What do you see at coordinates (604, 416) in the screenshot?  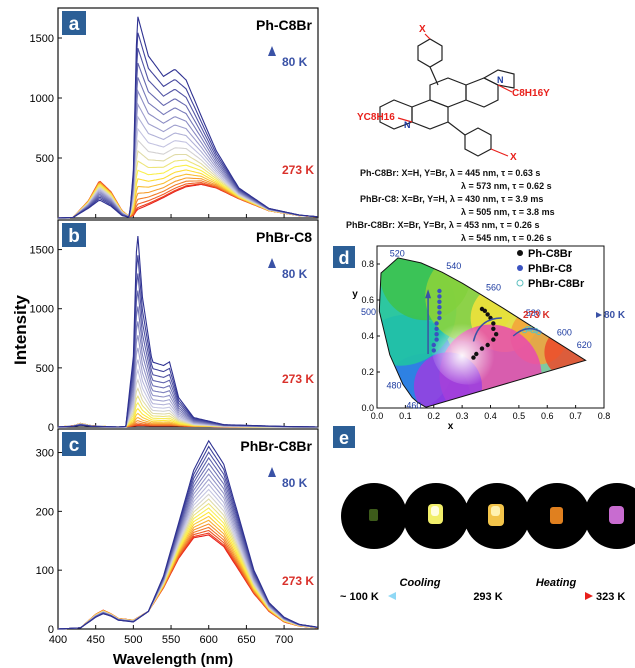 I see `x-tick-label: 0.8` at bounding box center [604, 416].